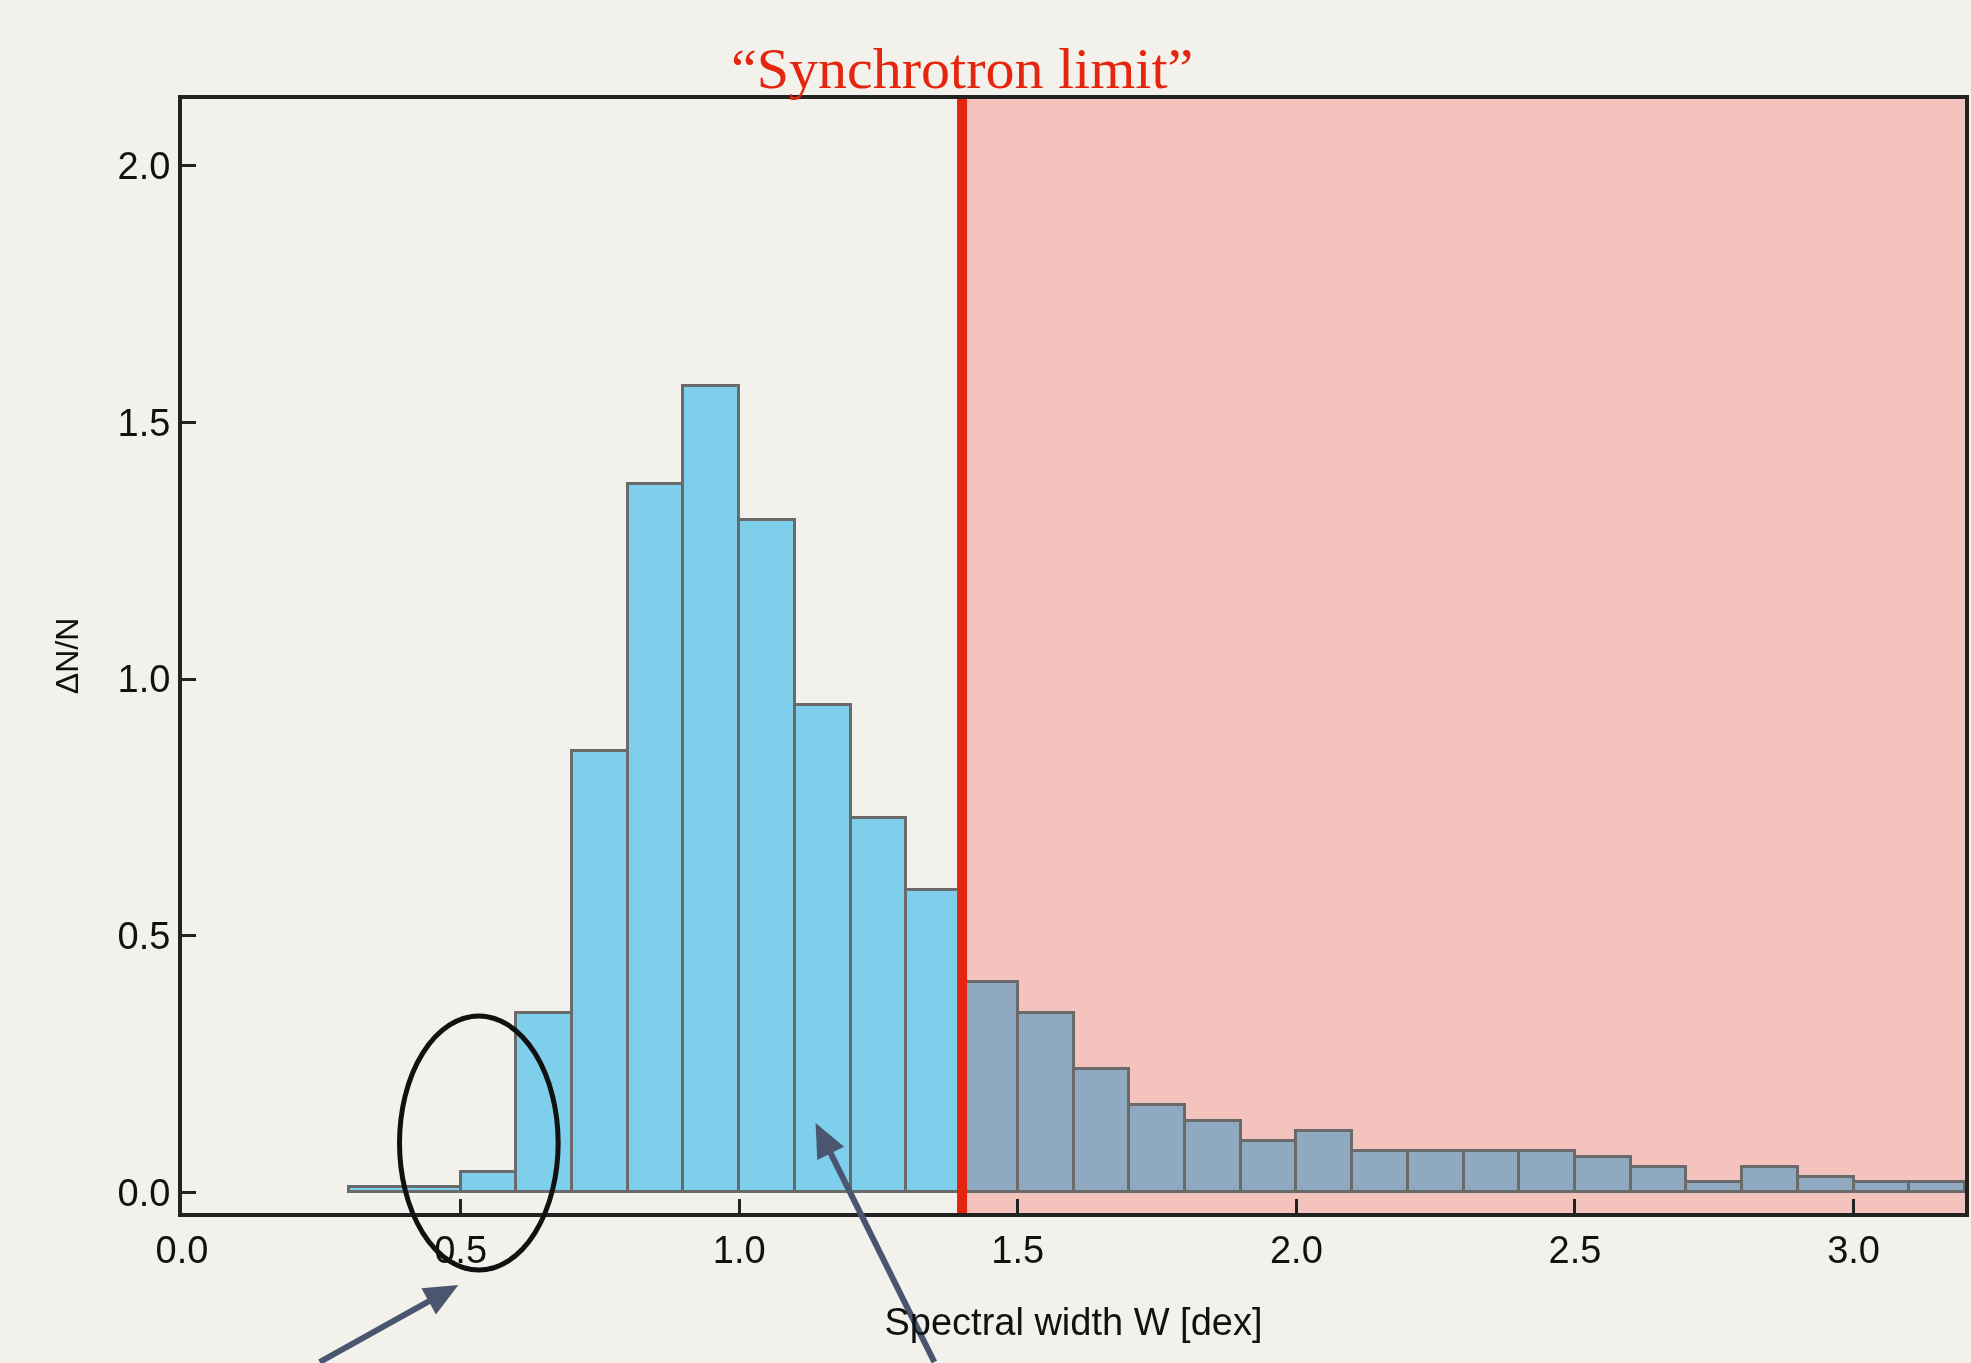 The width and height of the screenshot is (1971, 1363). I want to click on y-tick-label: 1.0, so click(144, 679).